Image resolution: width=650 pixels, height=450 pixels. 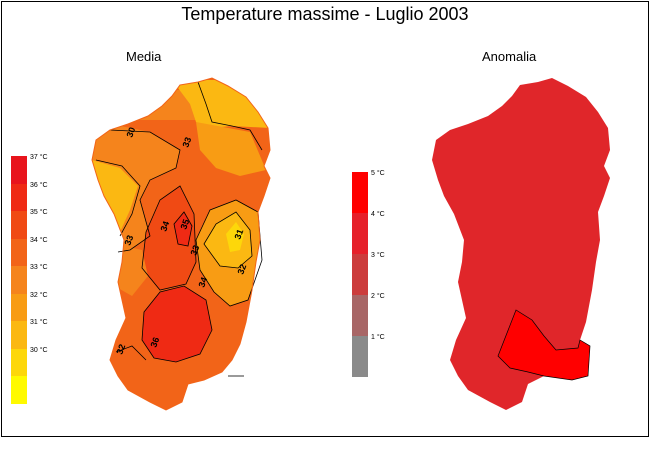 I want to click on legend-media-label: 35 °C, so click(x=39, y=212).